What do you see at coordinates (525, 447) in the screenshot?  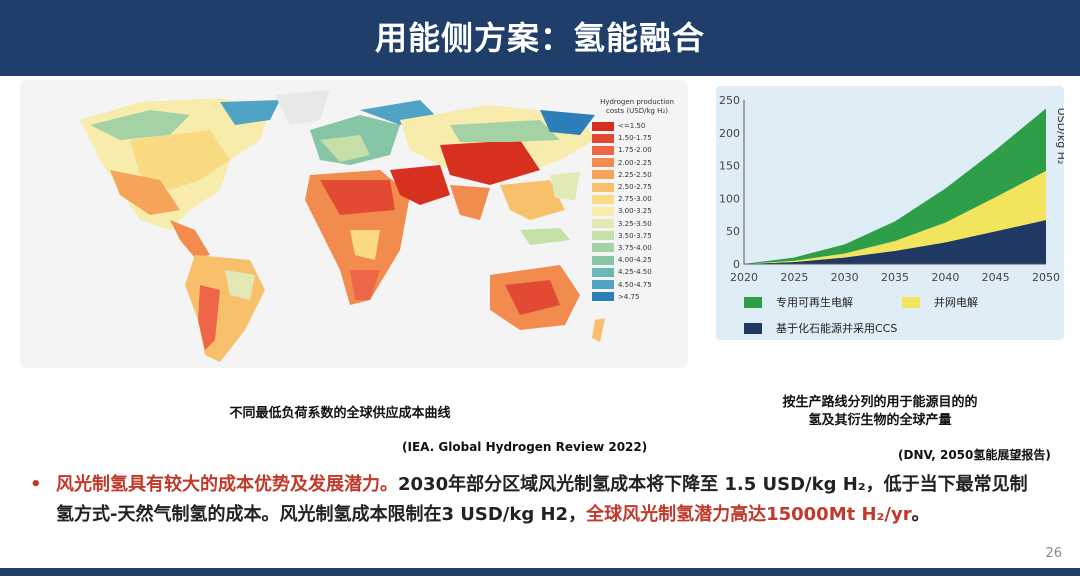 I see `map-source: (IEA. Global Hydrogen Review 2022)` at bounding box center [525, 447].